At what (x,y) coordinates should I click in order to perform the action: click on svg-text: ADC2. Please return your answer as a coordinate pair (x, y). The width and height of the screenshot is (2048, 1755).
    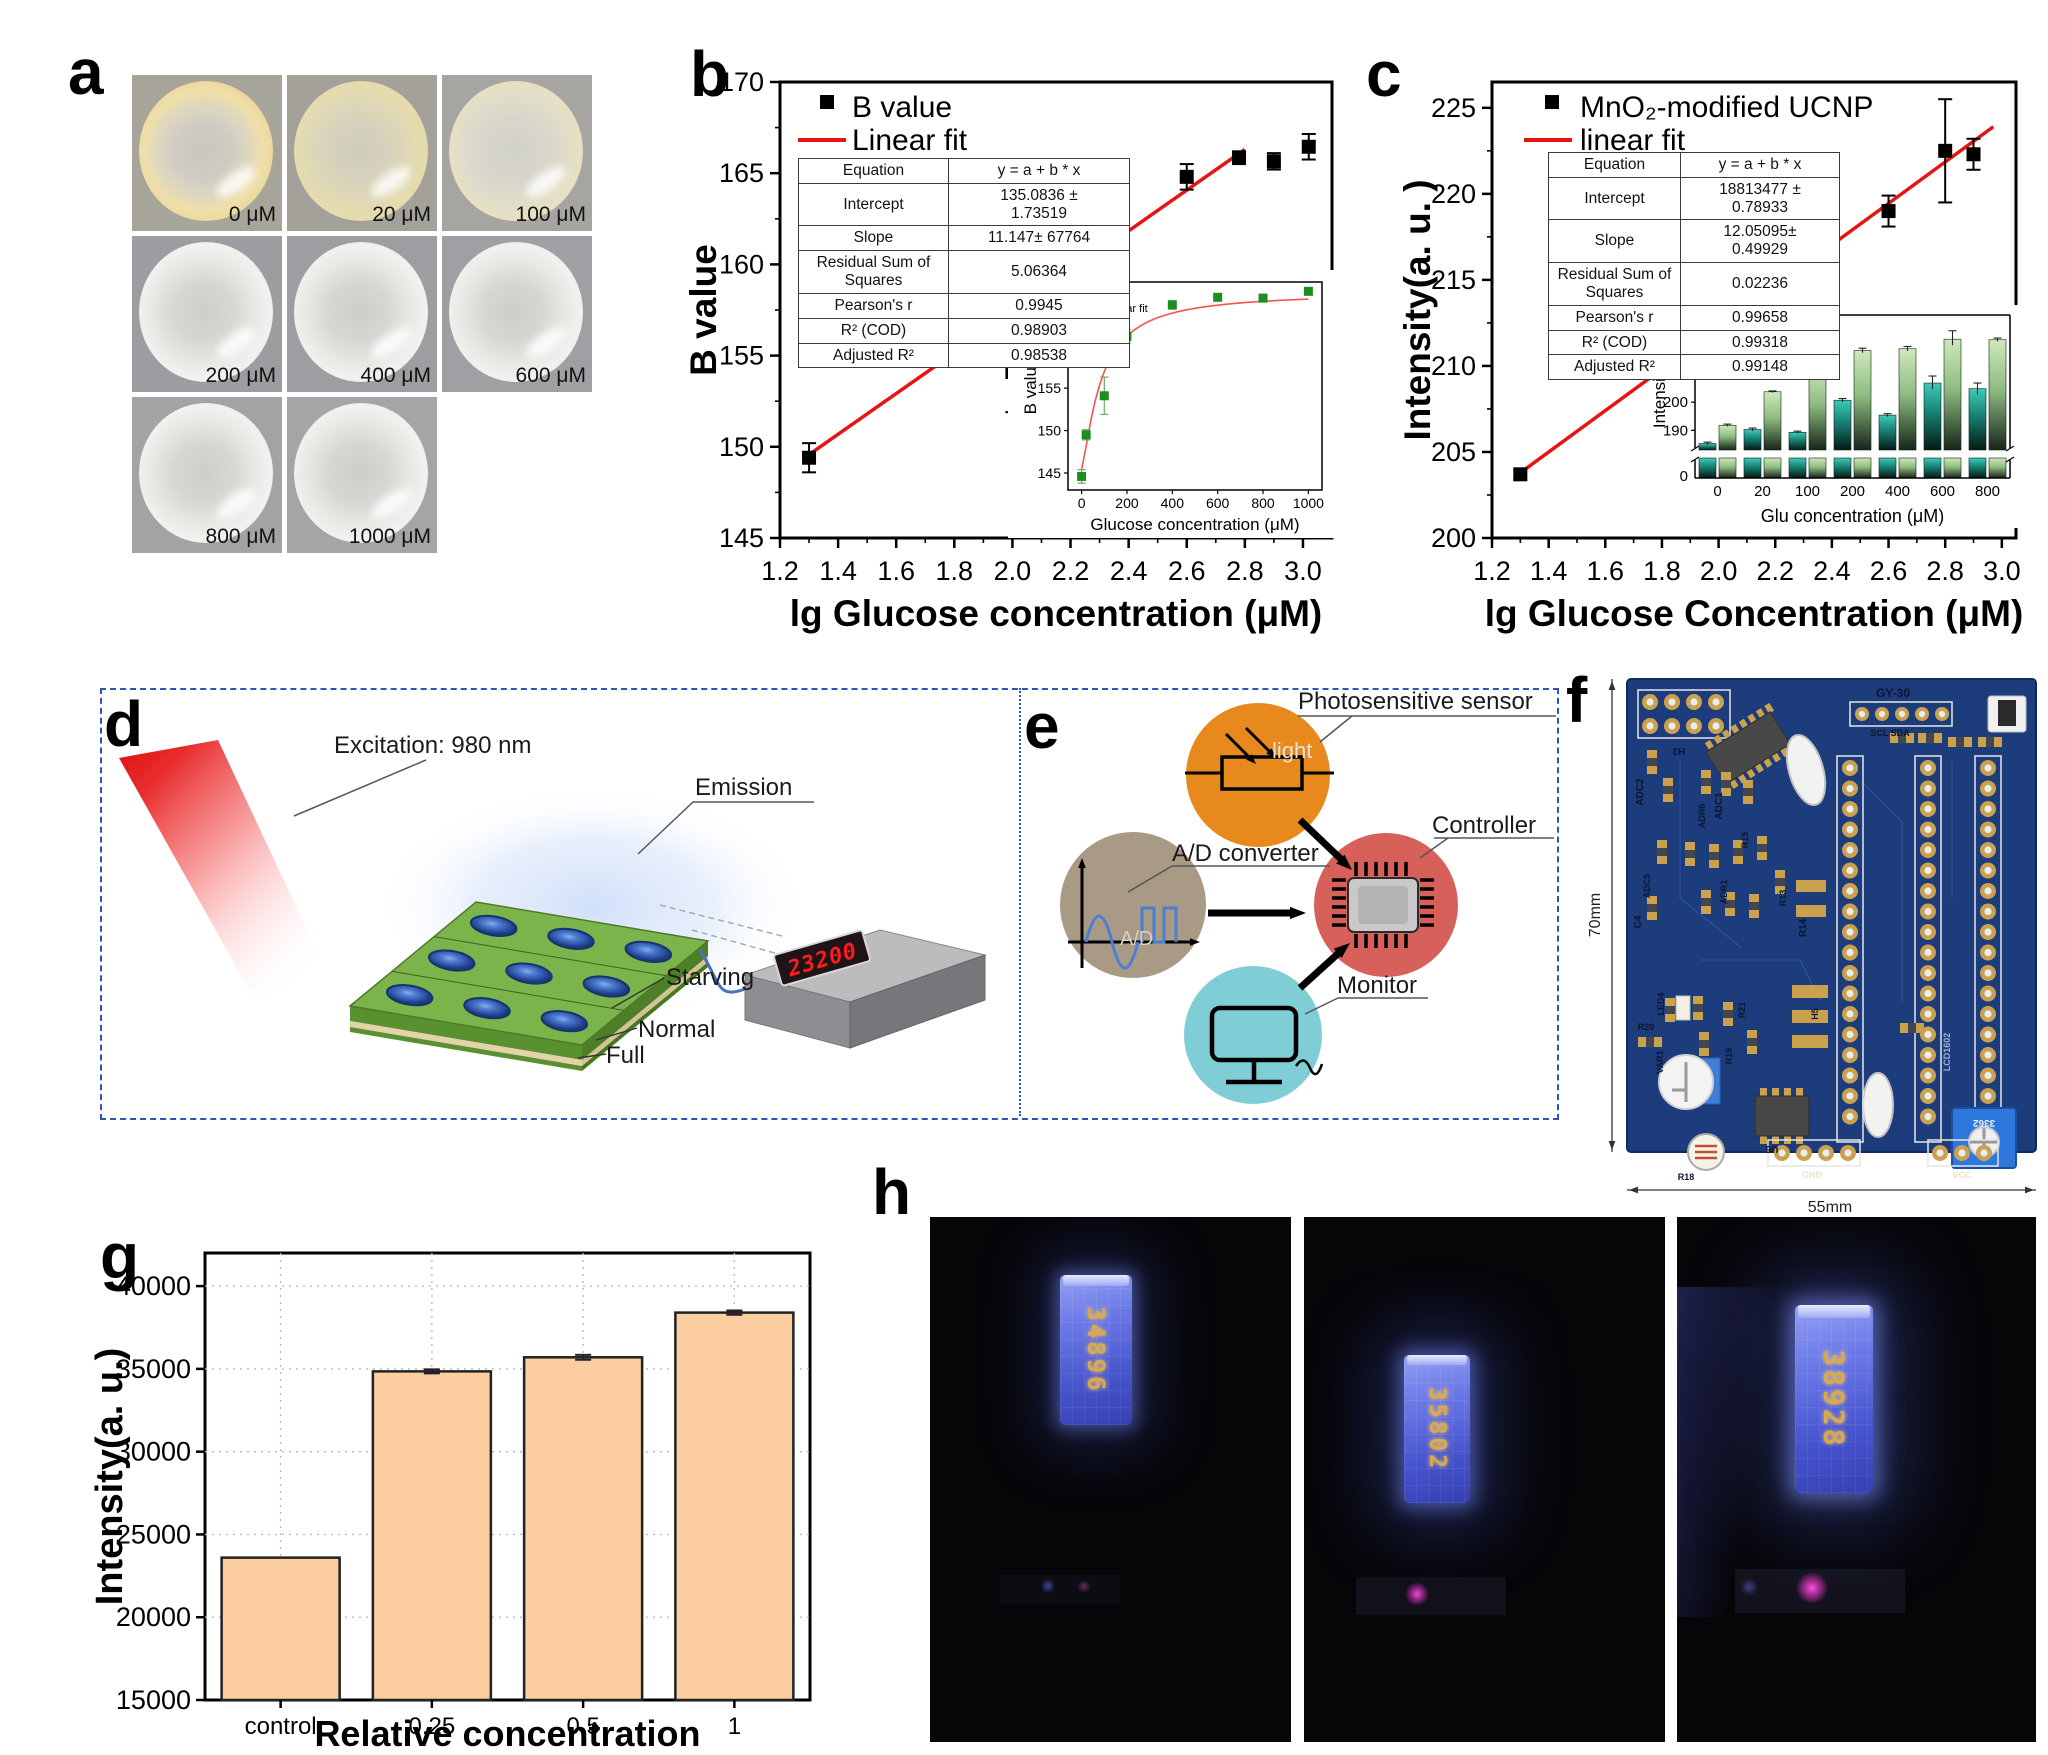
    Looking at the image, I should click on (1640, 792).